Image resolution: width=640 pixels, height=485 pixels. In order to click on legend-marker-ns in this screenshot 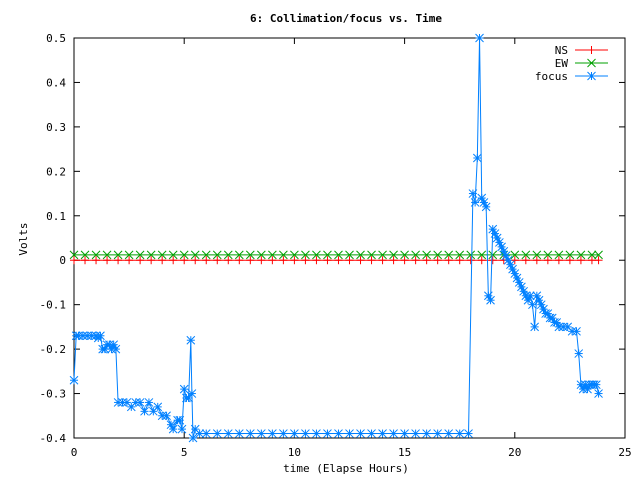, I will do `click(591, 50)`.